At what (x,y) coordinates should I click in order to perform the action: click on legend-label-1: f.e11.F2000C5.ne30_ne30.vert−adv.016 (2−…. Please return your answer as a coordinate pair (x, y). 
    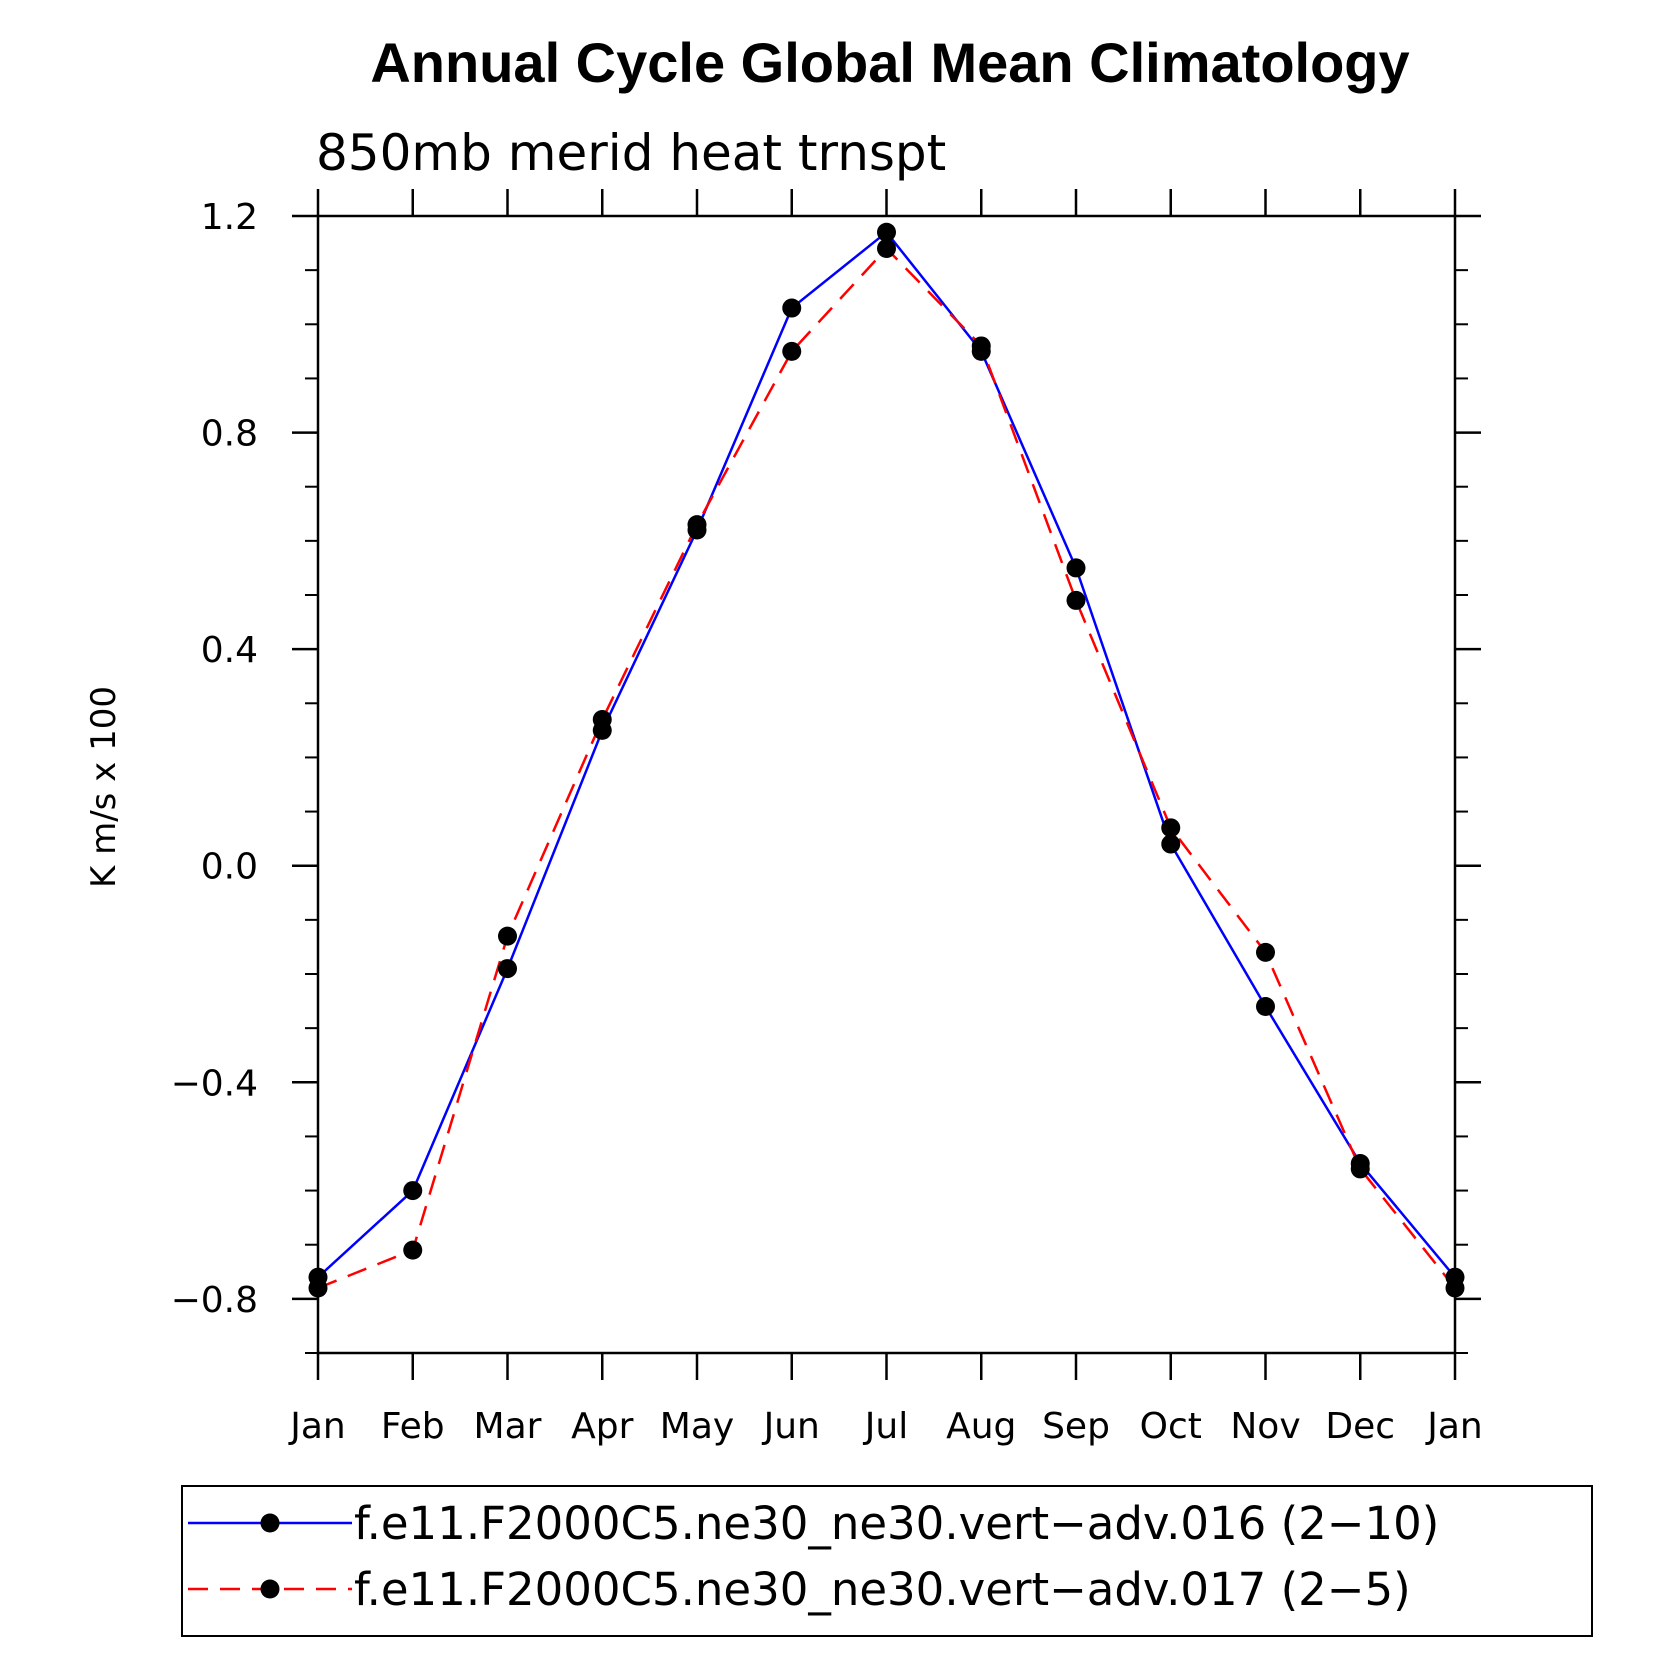
    Looking at the image, I should click on (896, 1523).